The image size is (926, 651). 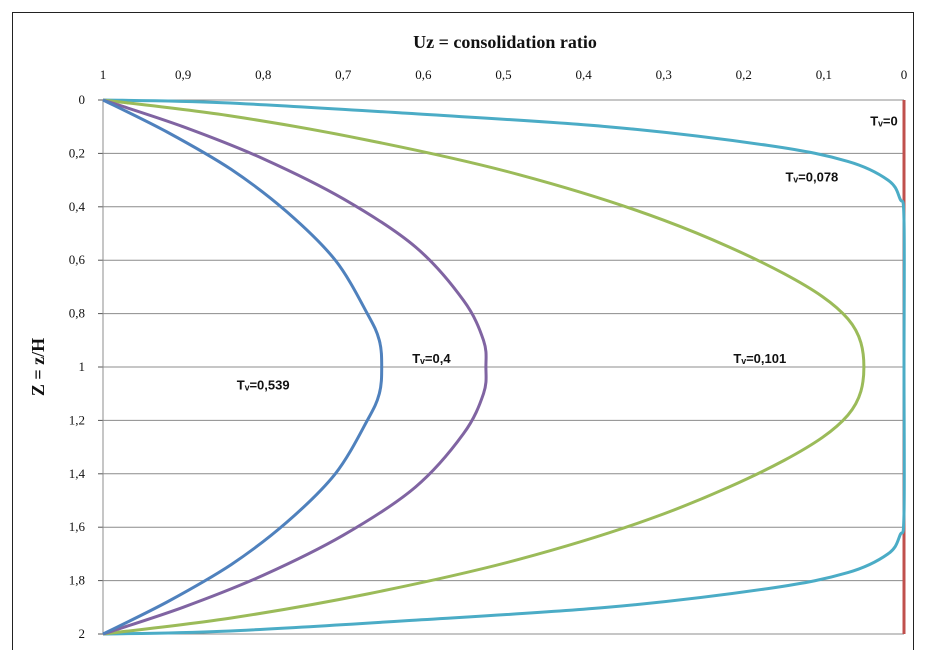 I want to click on curve-label: Tᵥ=0,078, so click(x=811, y=176).